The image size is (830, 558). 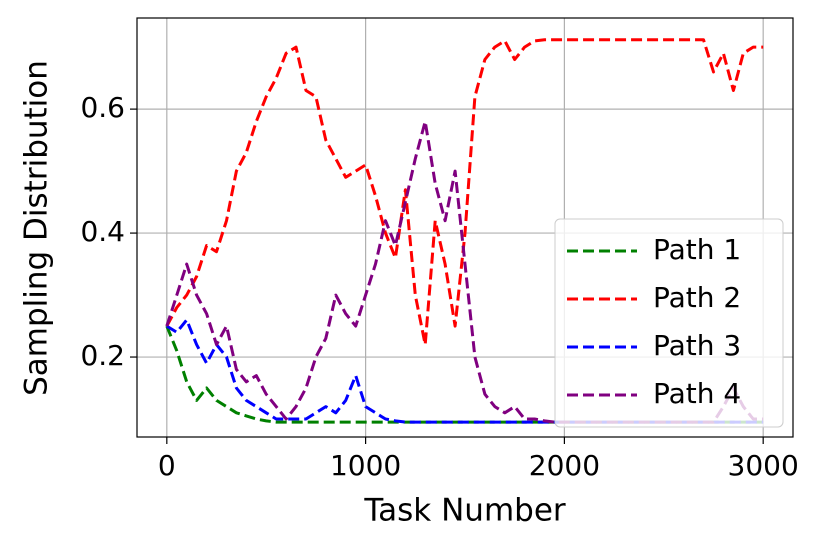 I want to click on x-tick-label: 3000, so click(x=763, y=465).